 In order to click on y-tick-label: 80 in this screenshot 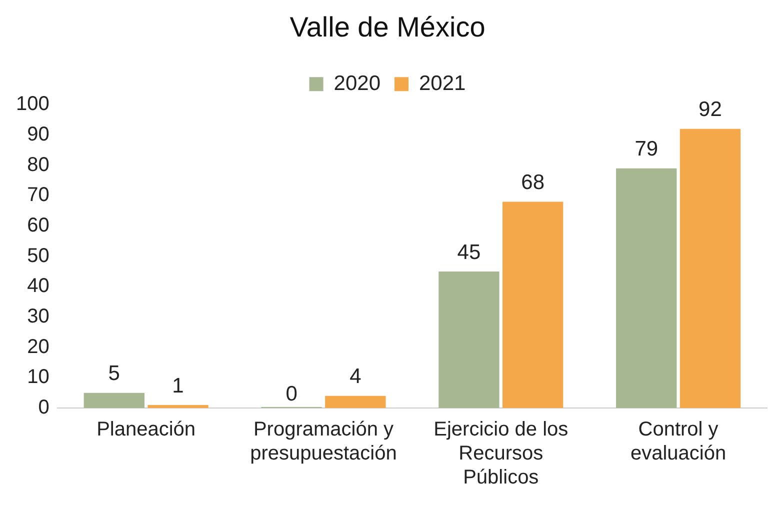, I will do `click(38, 165)`.